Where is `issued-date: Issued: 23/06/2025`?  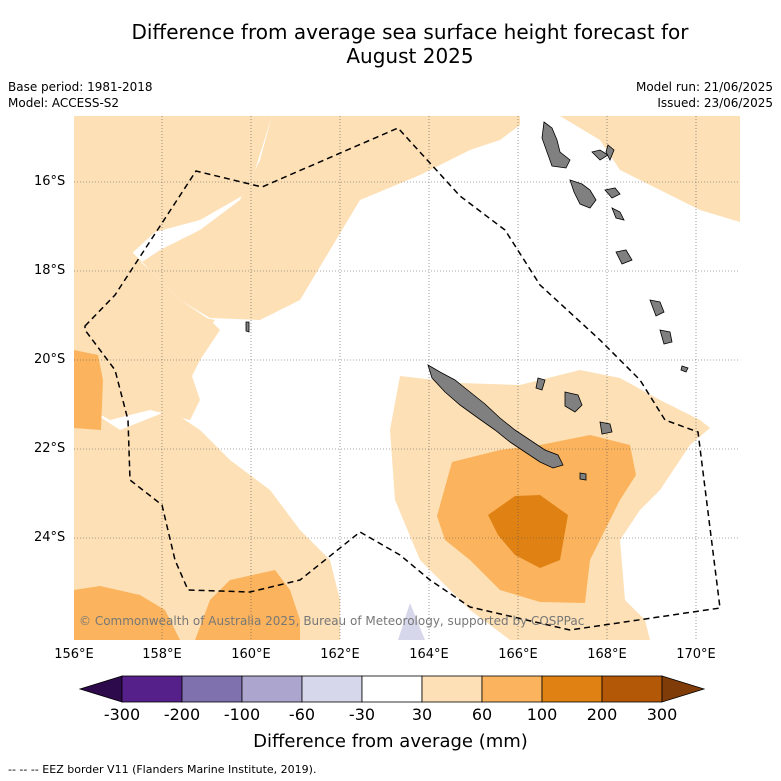 issued-date: Issued: 23/06/2025 is located at coordinates (715, 103).